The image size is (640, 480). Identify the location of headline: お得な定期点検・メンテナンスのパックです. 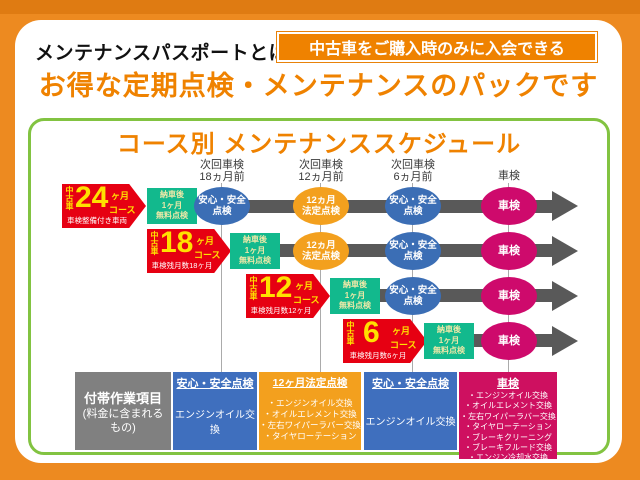
(318, 86).